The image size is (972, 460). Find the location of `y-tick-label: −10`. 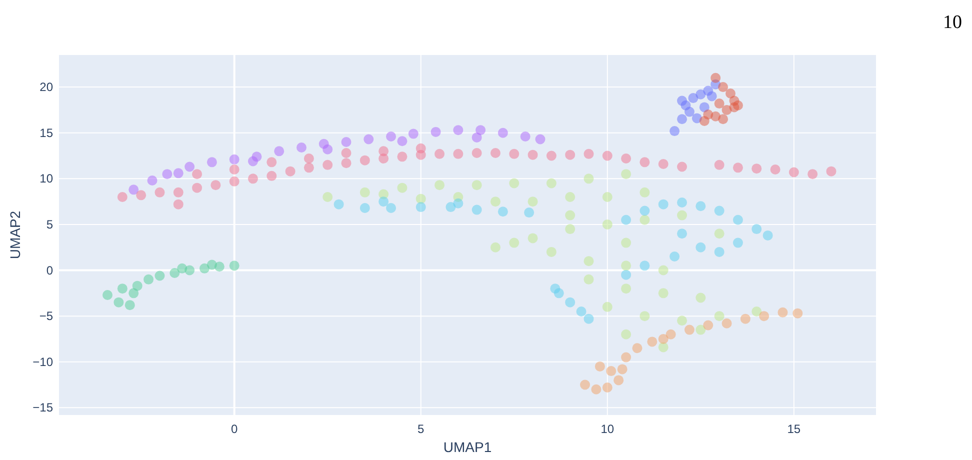

y-tick-label: −10 is located at coordinates (43, 361).